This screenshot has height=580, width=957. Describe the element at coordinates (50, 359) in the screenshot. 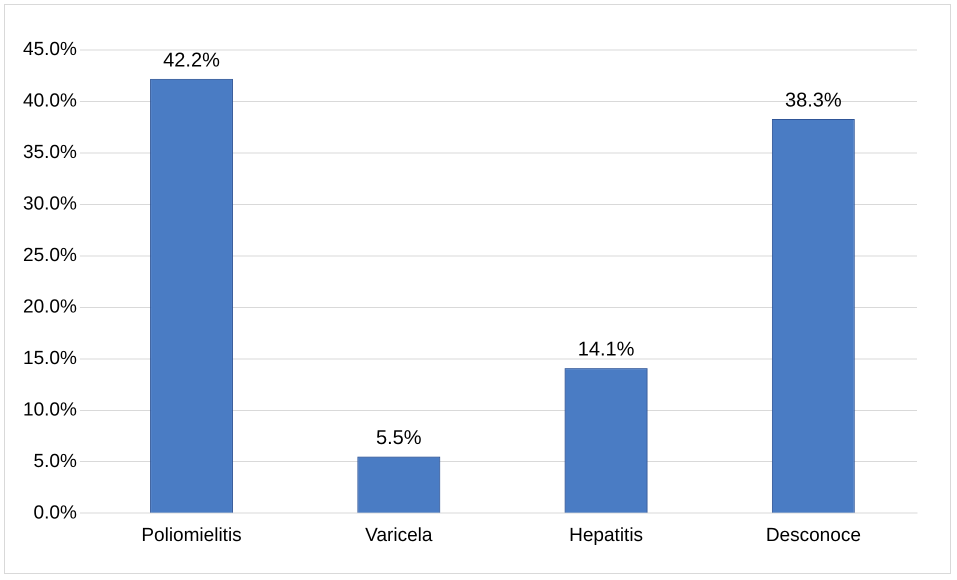

I see `y-tick-label: 15.0%` at that location.